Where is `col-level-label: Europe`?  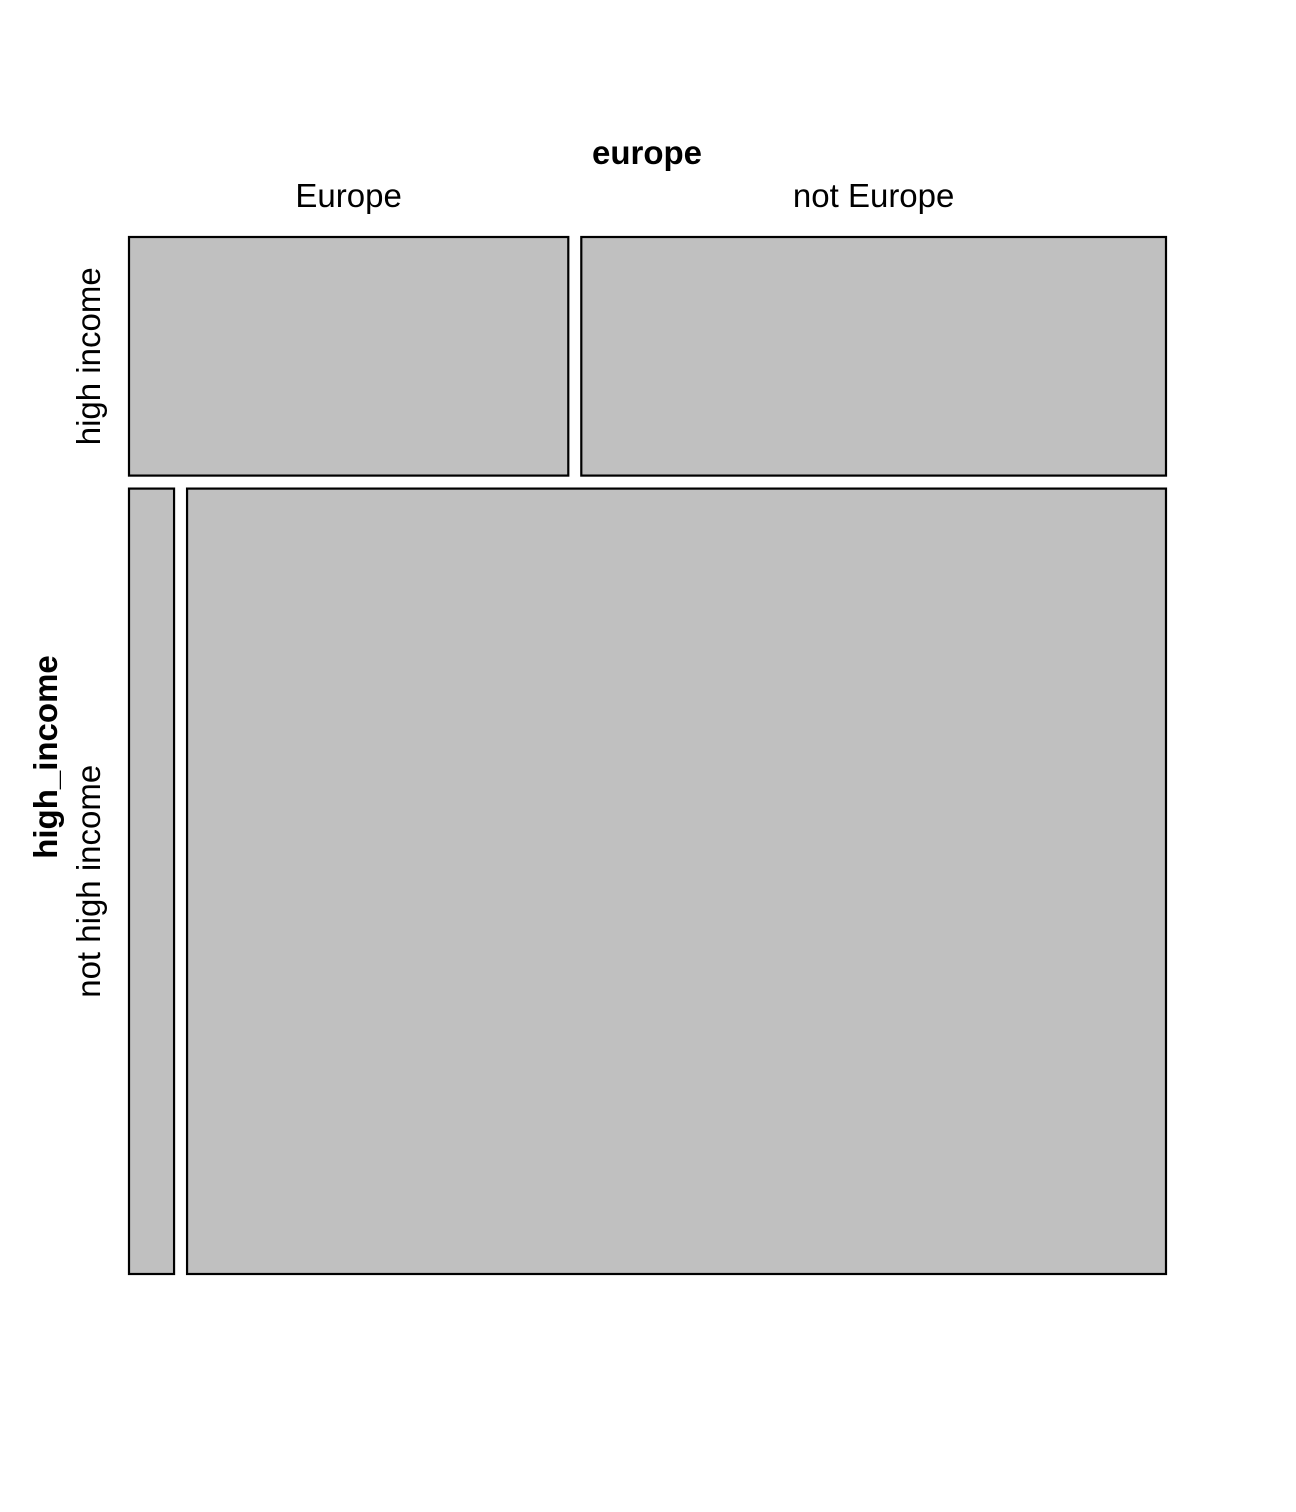 col-level-label: Europe is located at coordinates (348, 195).